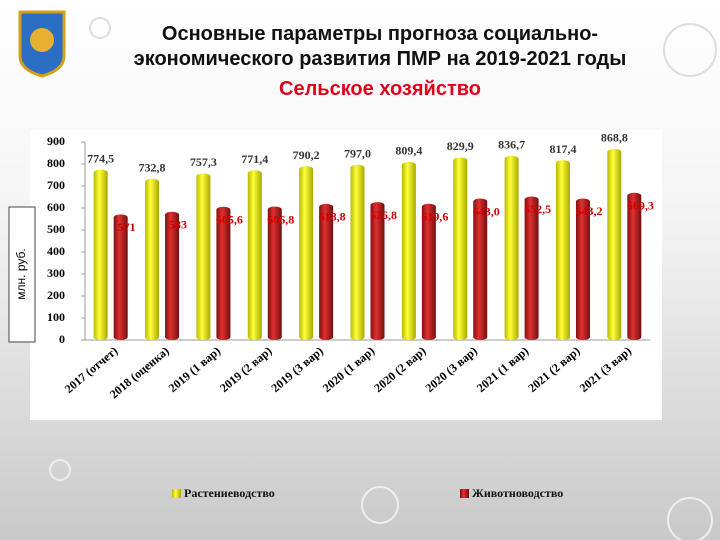 The image size is (720, 540). Describe the element at coordinates (229, 493) in the screenshot. I see `legend-label: Растениеводство` at that location.